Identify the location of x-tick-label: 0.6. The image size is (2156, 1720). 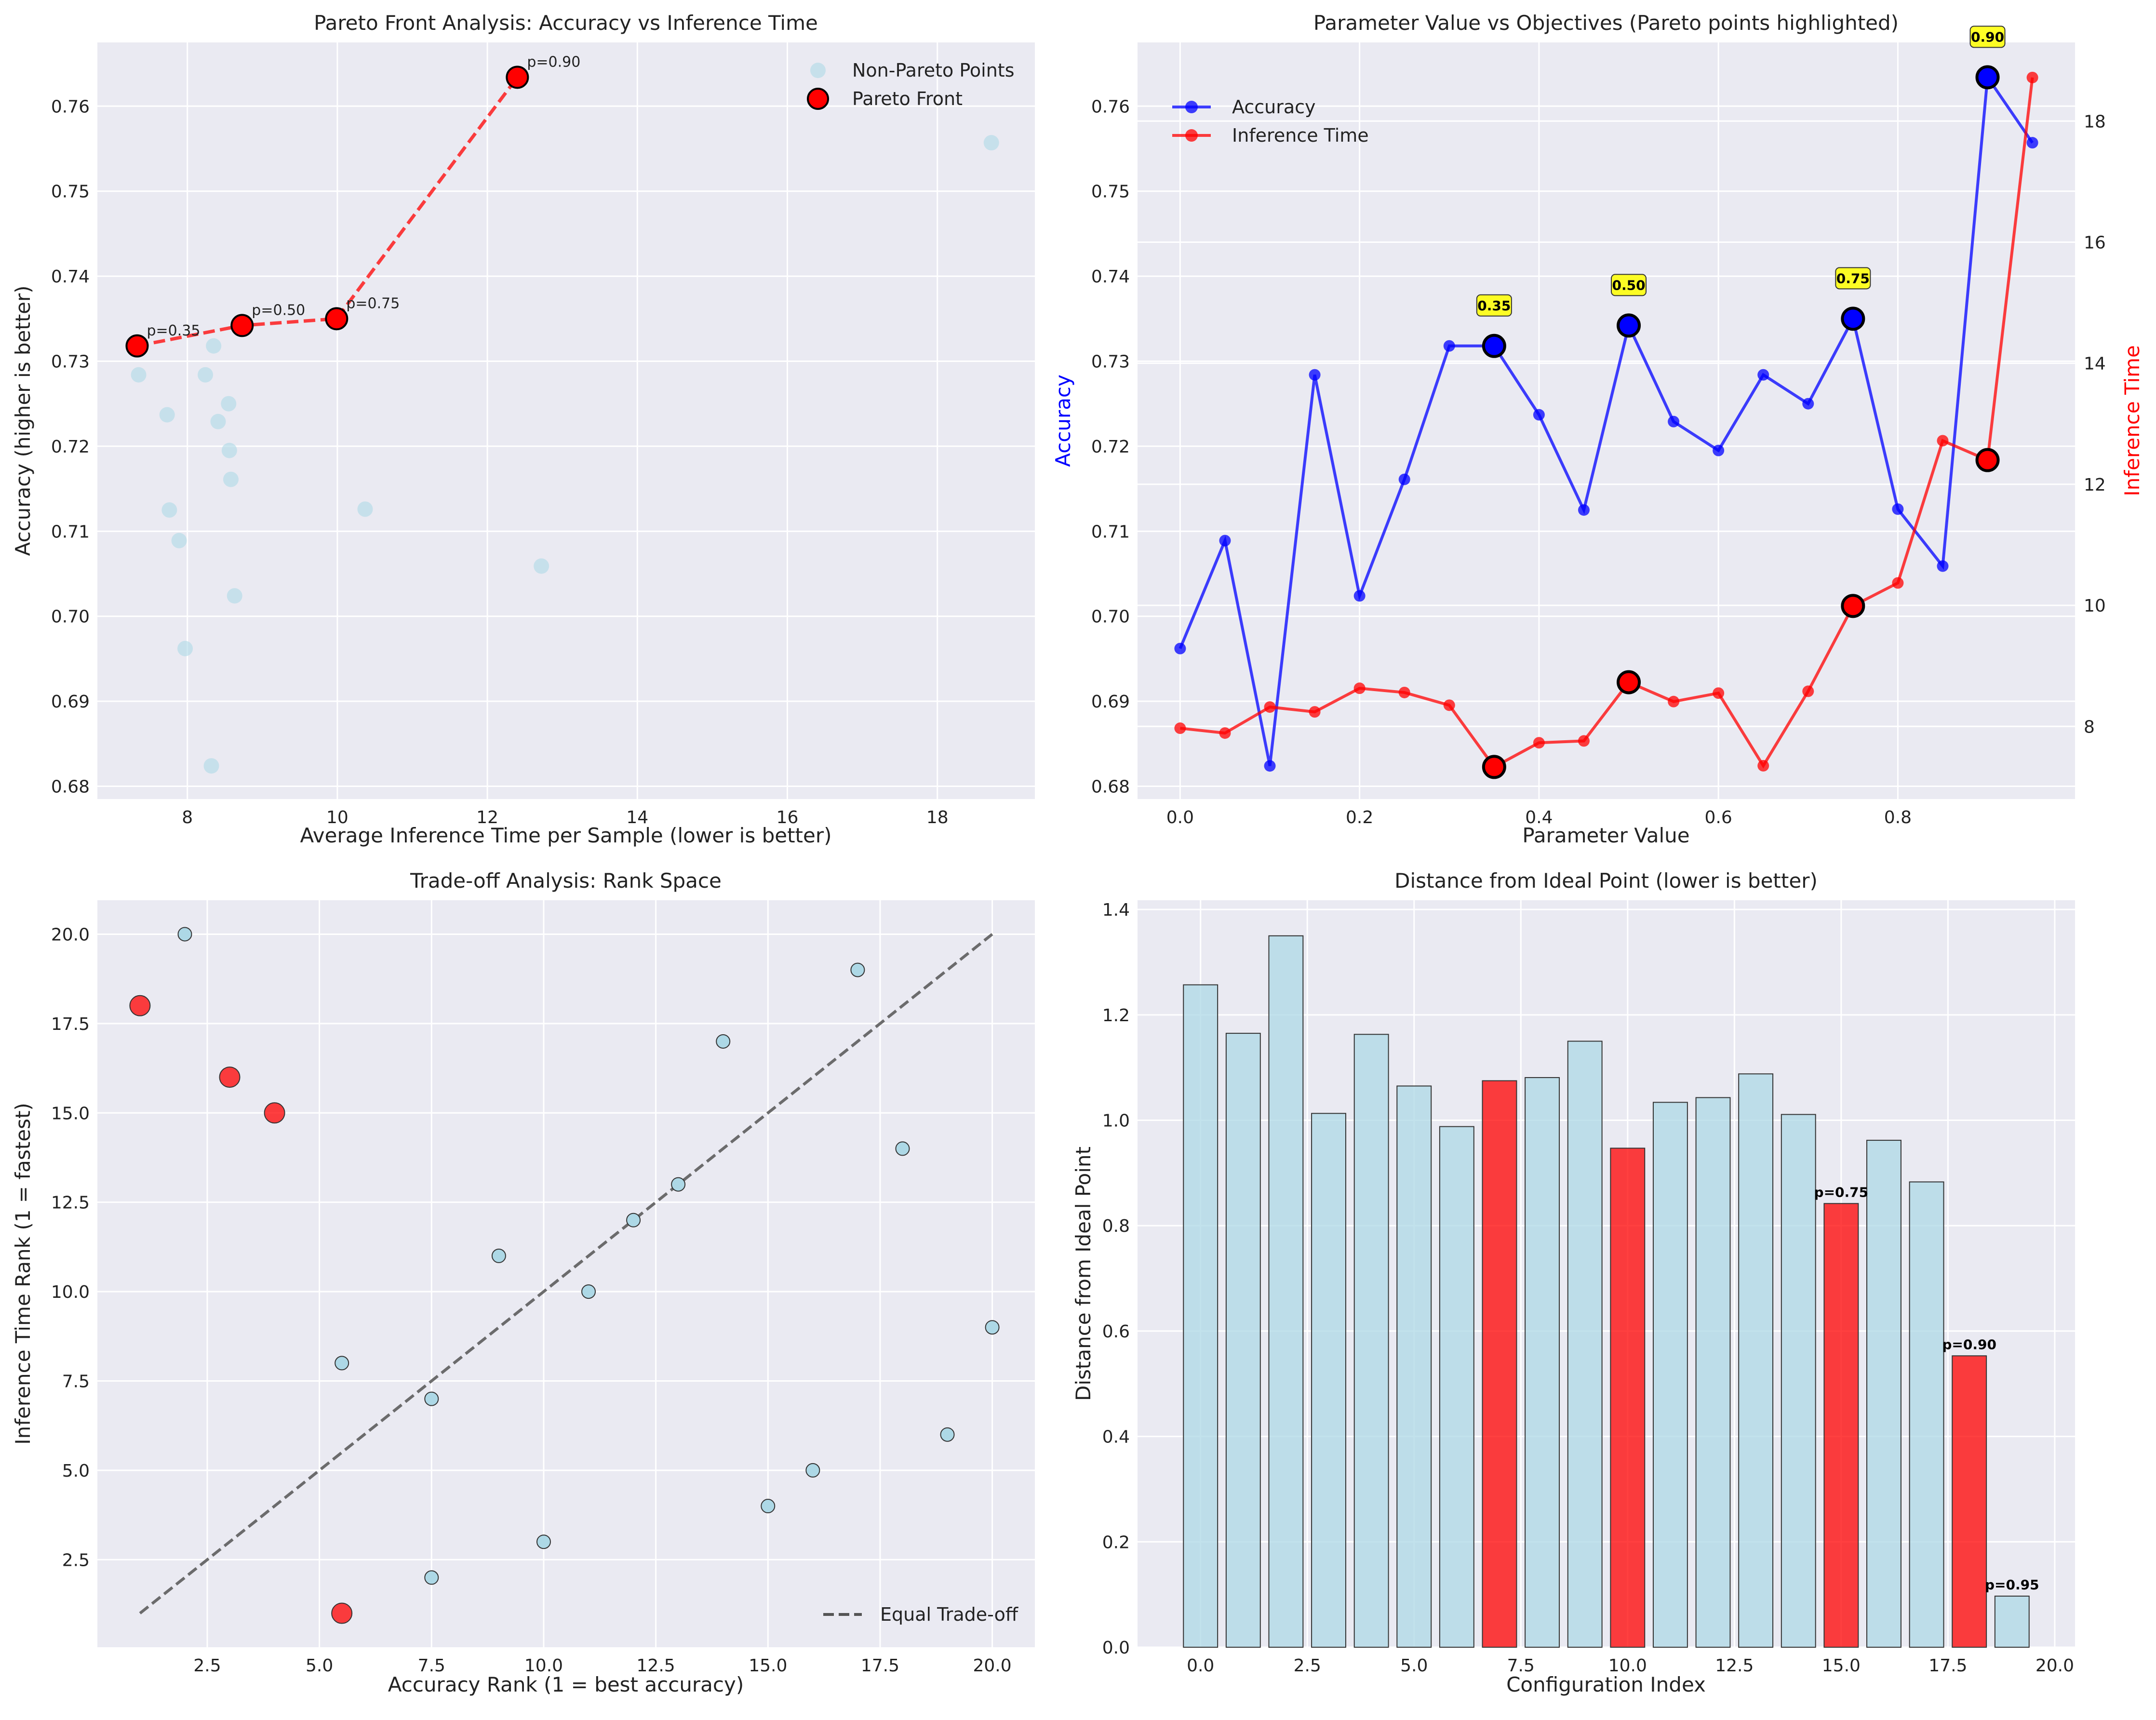
(1719, 818).